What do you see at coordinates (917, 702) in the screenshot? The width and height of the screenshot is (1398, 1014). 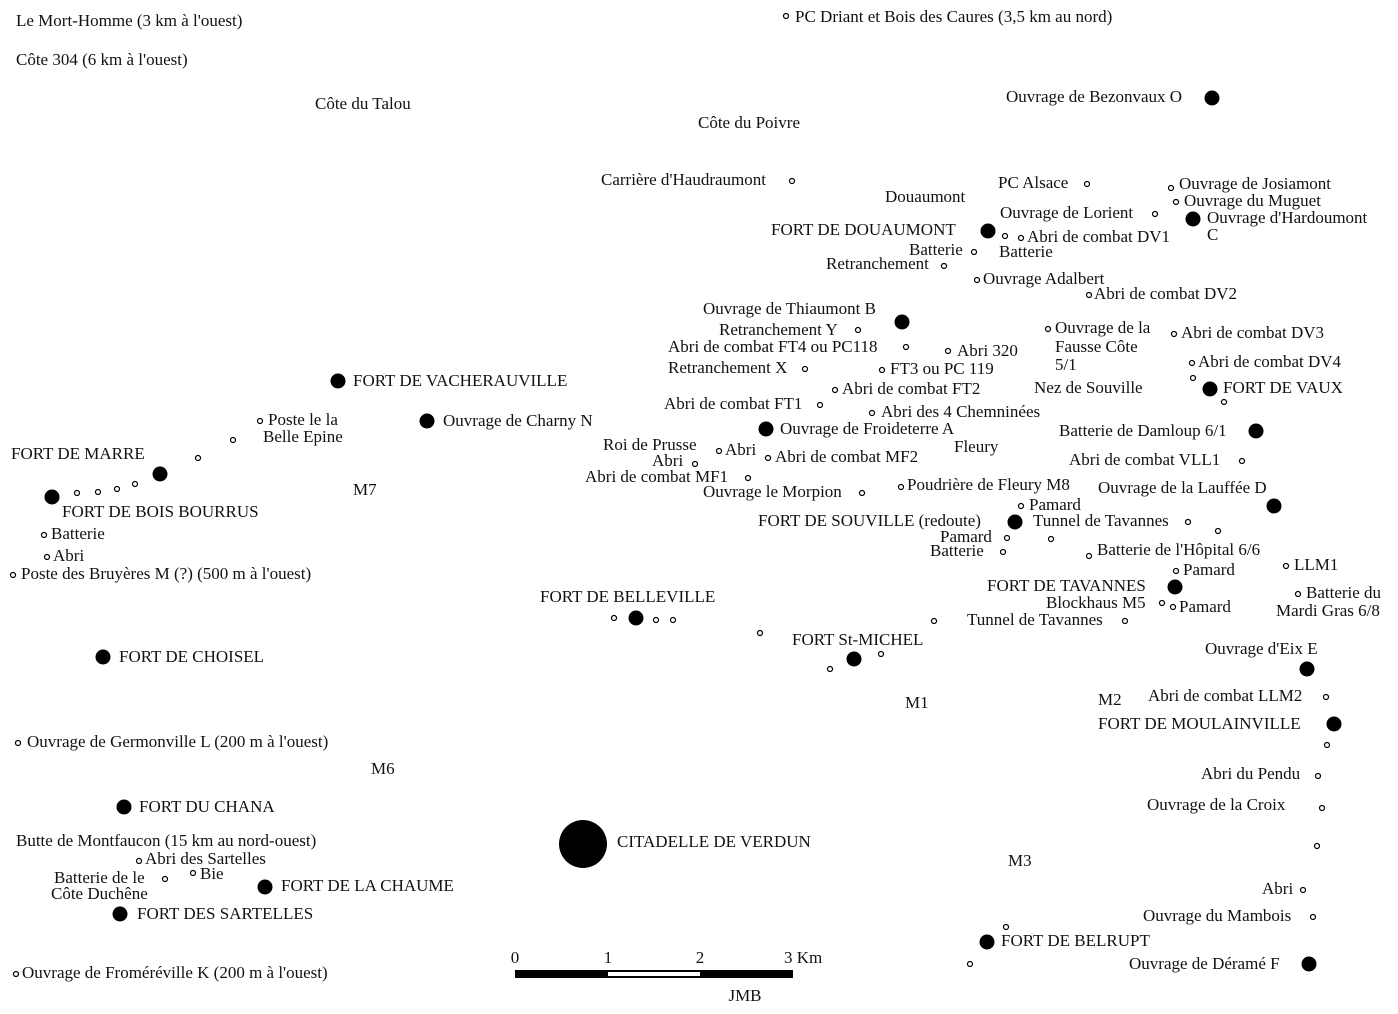 I see `place-label: M1` at bounding box center [917, 702].